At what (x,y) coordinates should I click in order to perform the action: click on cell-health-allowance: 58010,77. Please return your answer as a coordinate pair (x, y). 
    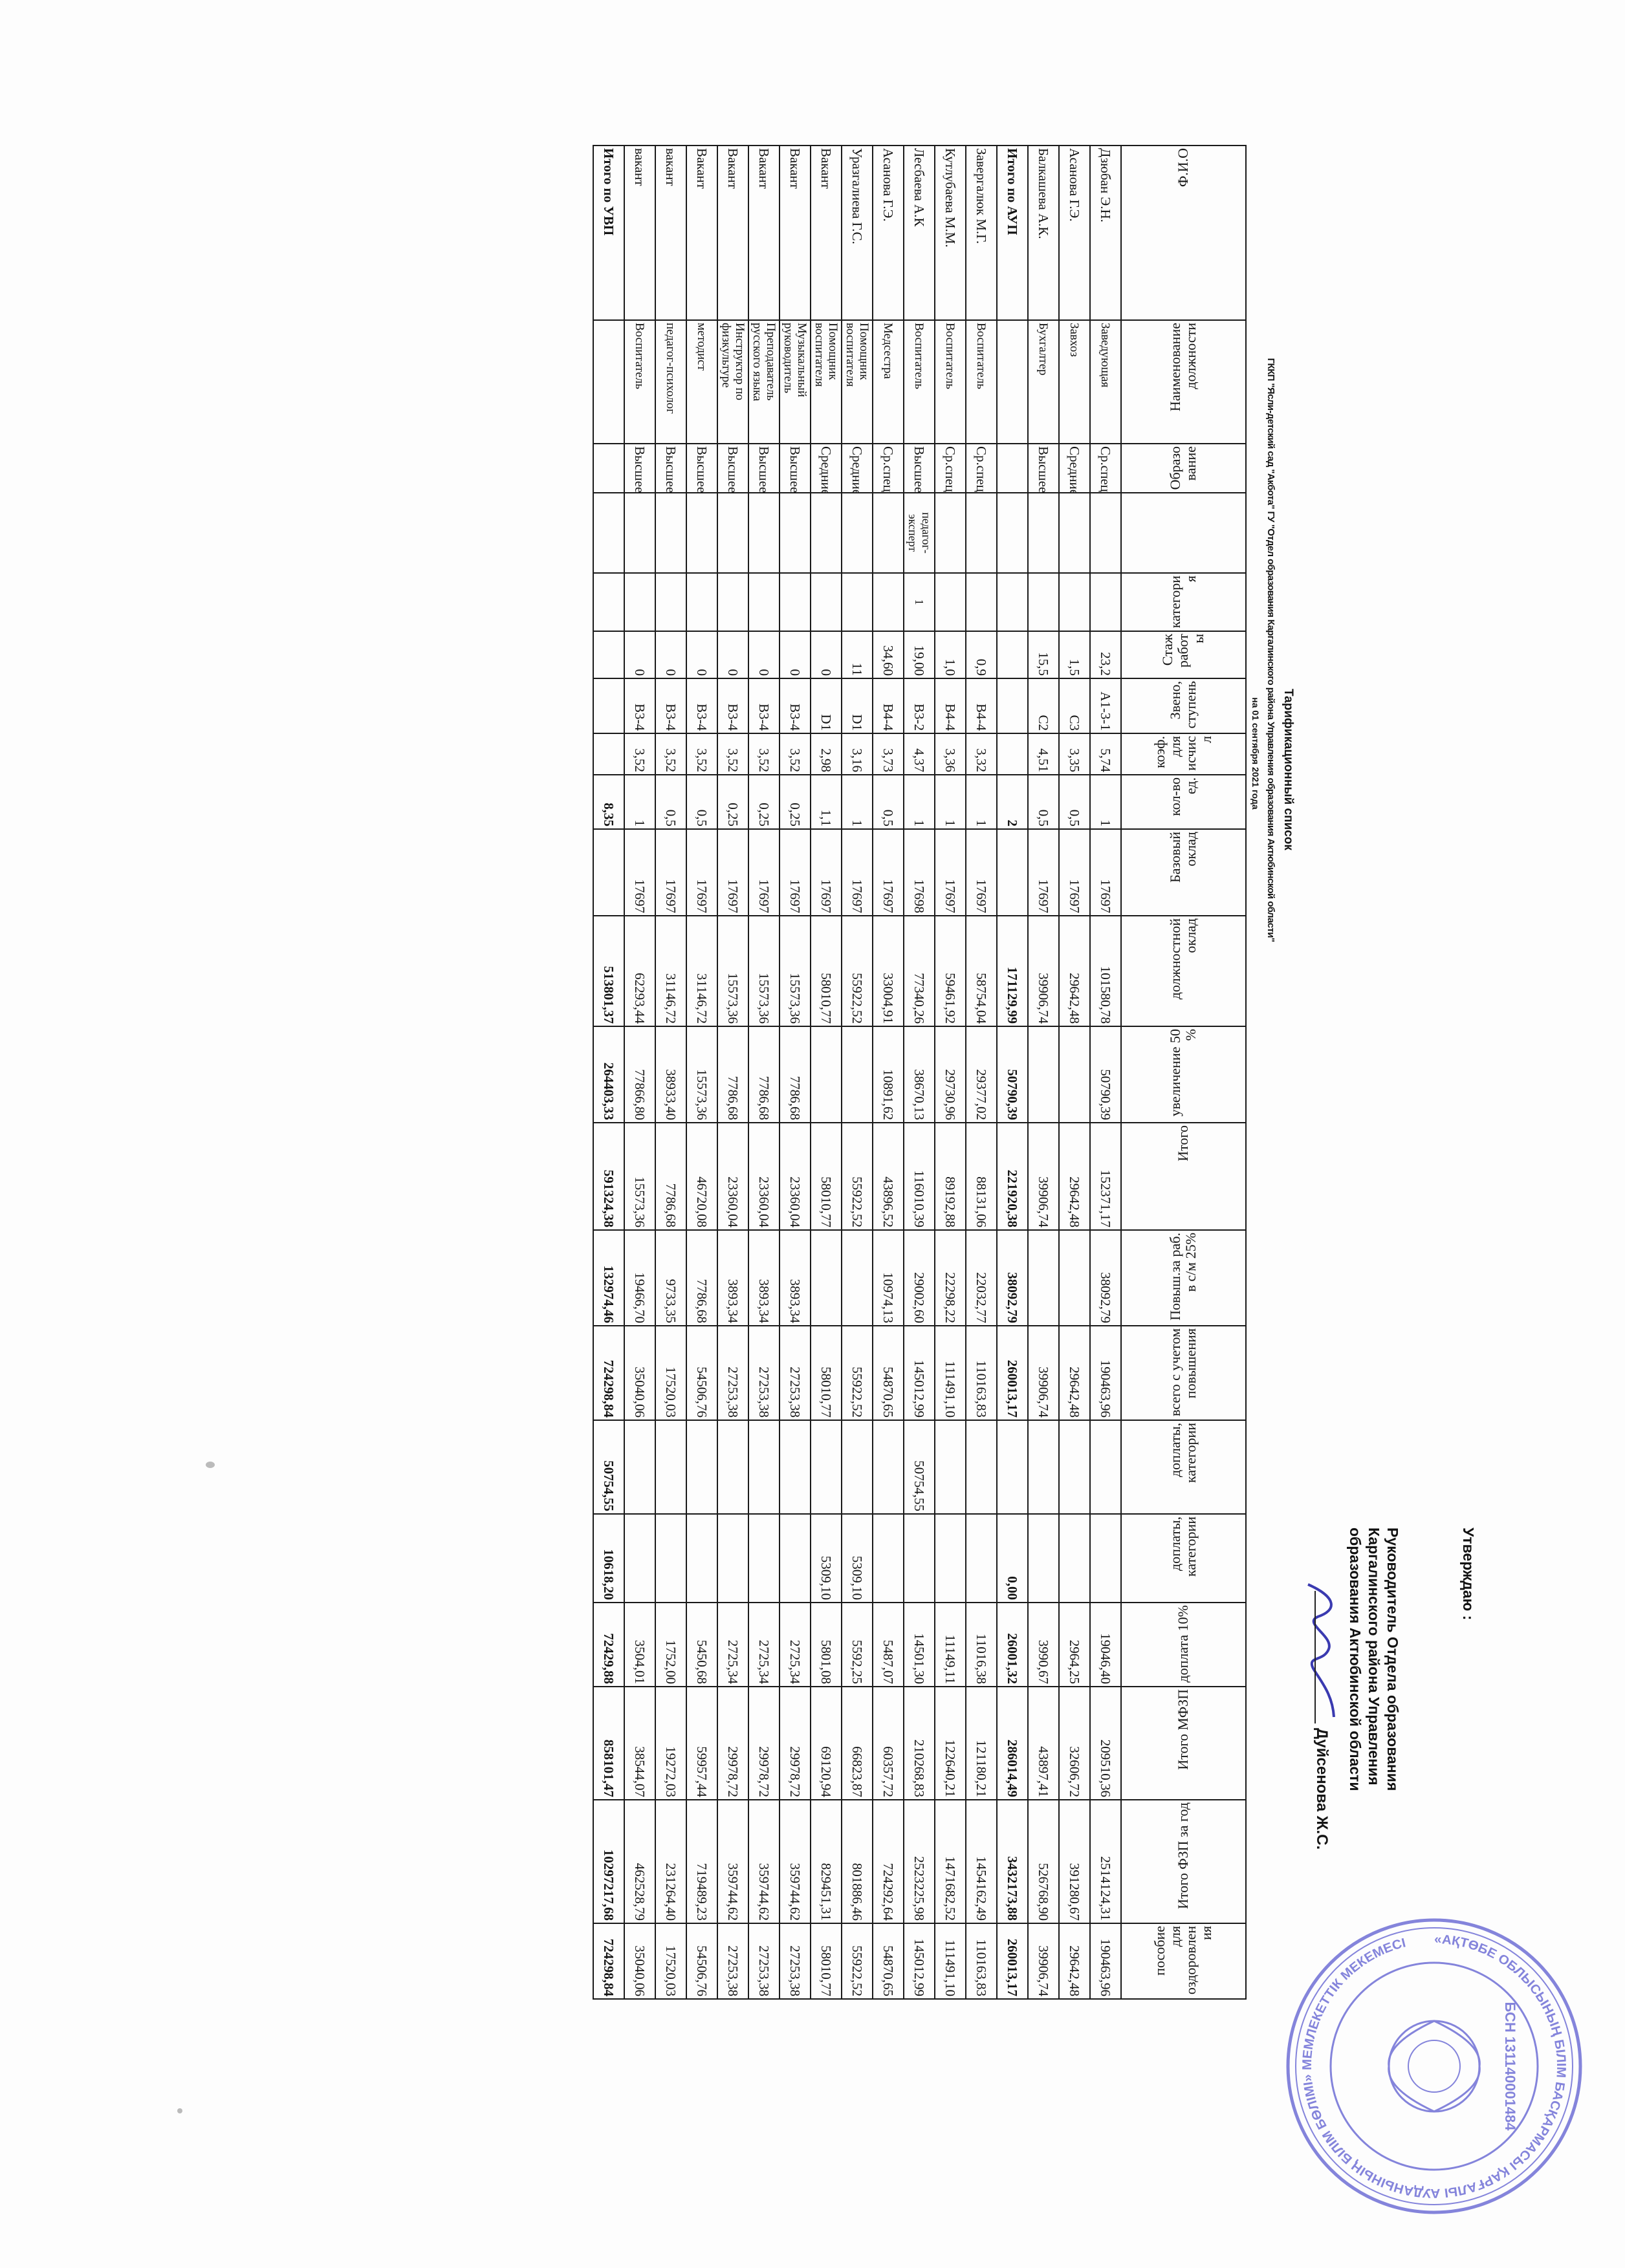
    Looking at the image, I should click on (827, 1961).